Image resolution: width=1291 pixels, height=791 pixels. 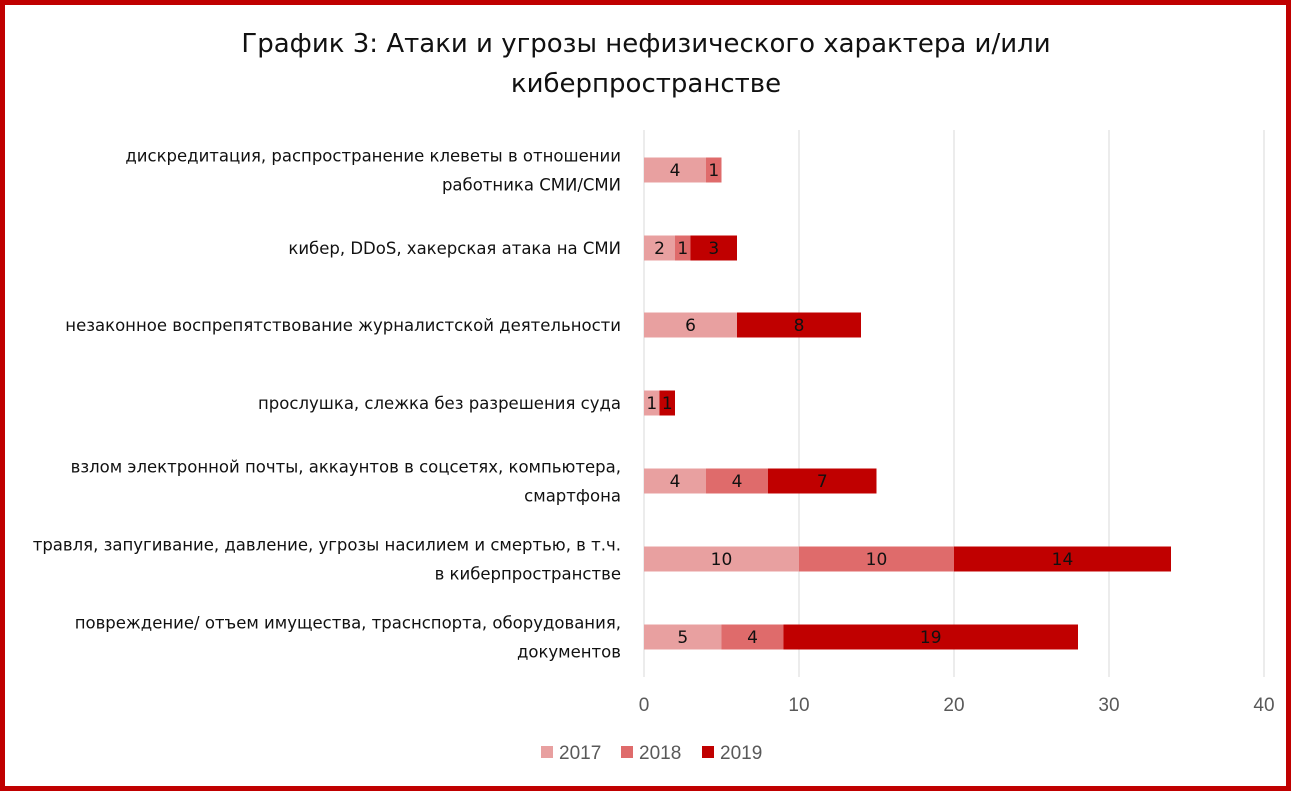 I want to click on data-label: 2, so click(x=659, y=249).